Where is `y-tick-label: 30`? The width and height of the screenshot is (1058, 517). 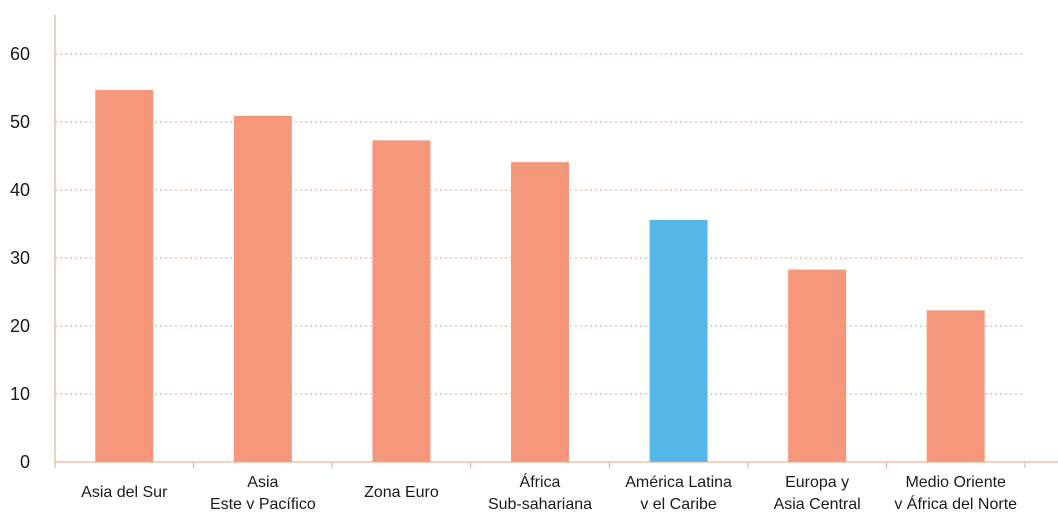 y-tick-label: 30 is located at coordinates (20, 258).